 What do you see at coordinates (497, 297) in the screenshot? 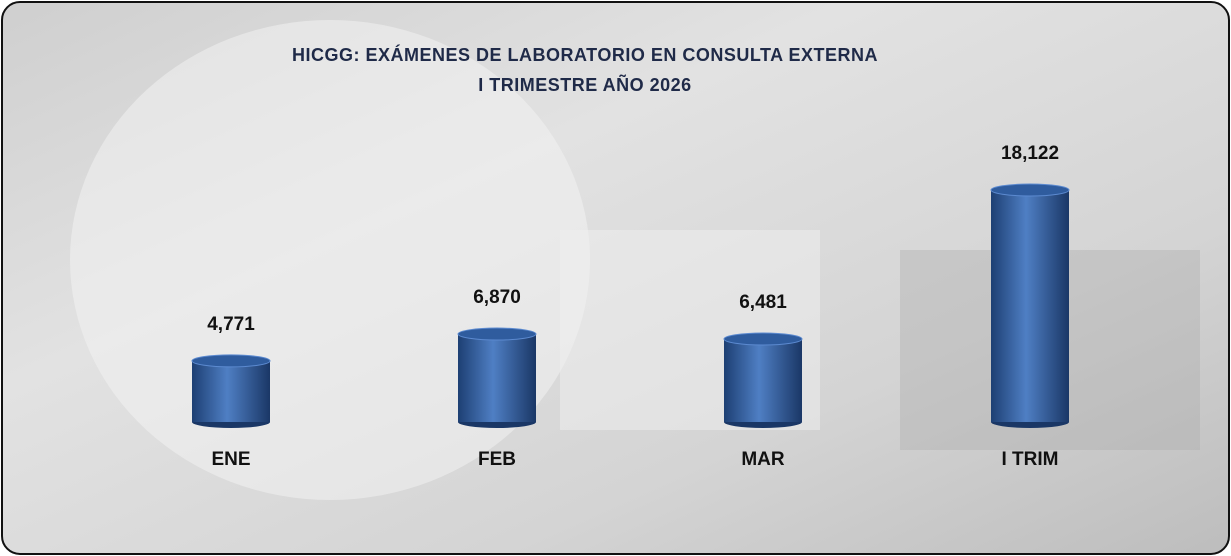
I see `value-label: 6,870` at bounding box center [497, 297].